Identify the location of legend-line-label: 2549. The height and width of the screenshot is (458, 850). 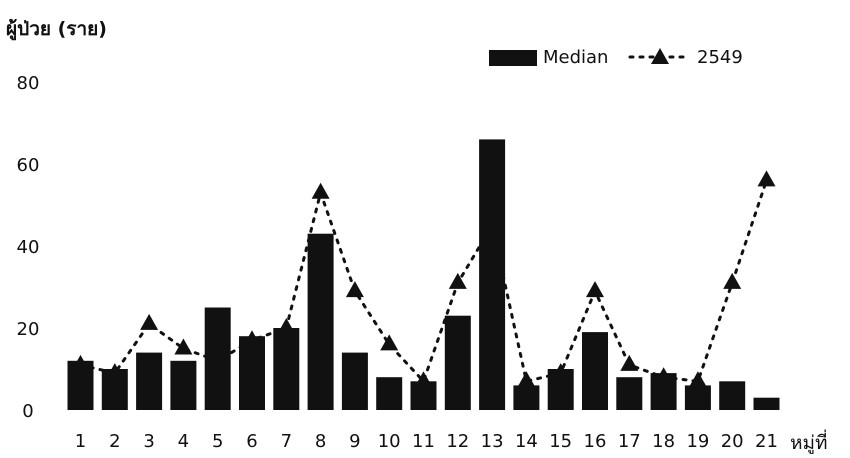
(720, 57).